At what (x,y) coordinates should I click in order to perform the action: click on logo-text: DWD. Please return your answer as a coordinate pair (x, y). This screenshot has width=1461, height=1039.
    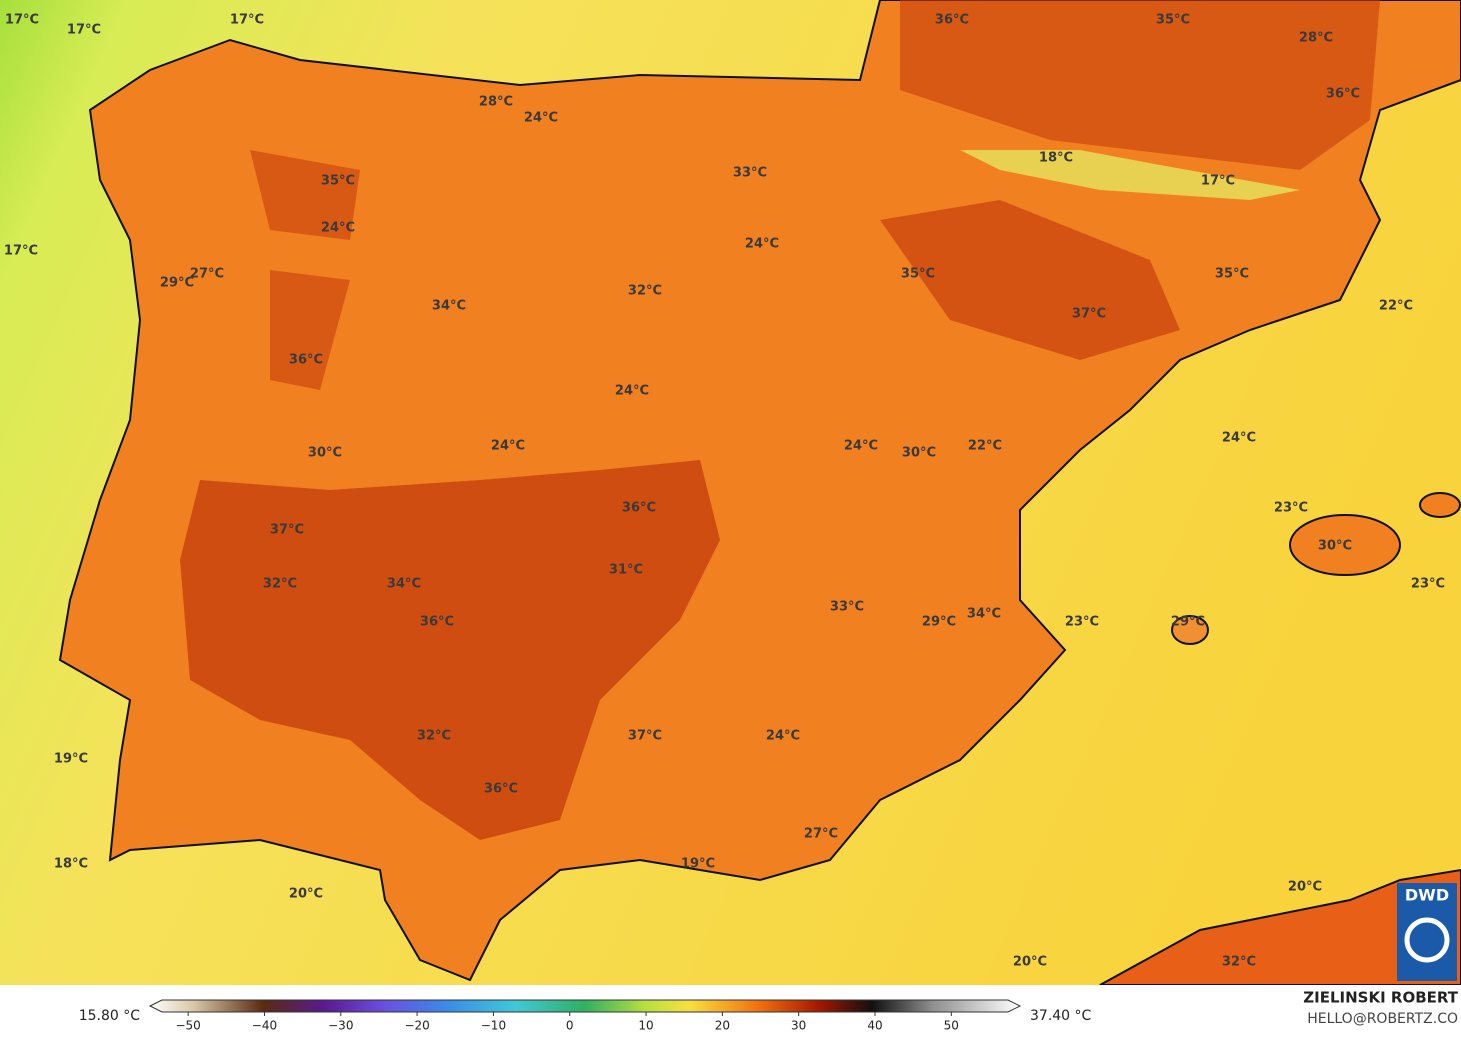
    Looking at the image, I should click on (1427, 895).